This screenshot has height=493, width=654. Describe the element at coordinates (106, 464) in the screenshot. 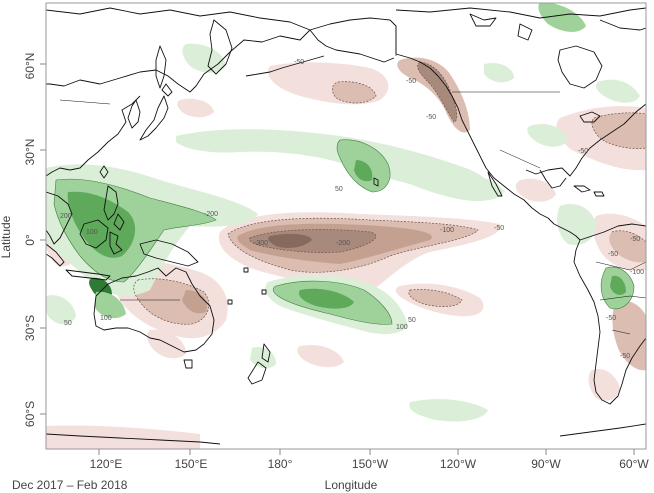

I see `x-tick-label: 120°E` at that location.